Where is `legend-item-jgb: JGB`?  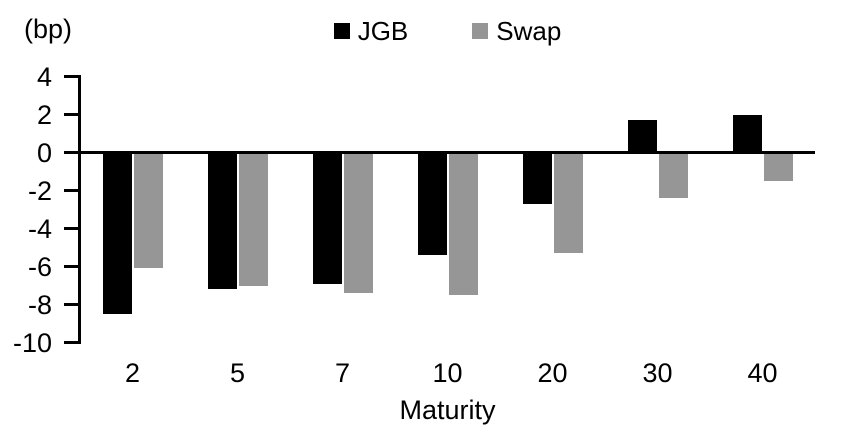
legend-item-jgb: JGB is located at coordinates (371, 31).